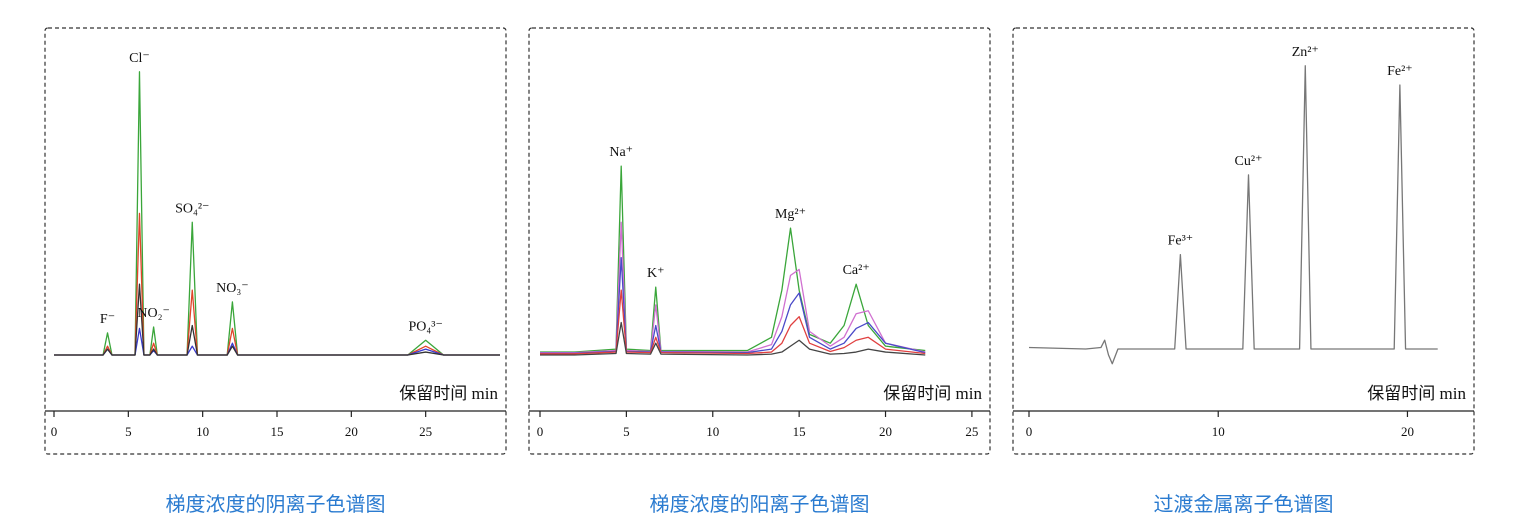 The height and width of the screenshot is (532, 1531). I want to click on peak-label: SO₄²⁻, so click(192, 208).